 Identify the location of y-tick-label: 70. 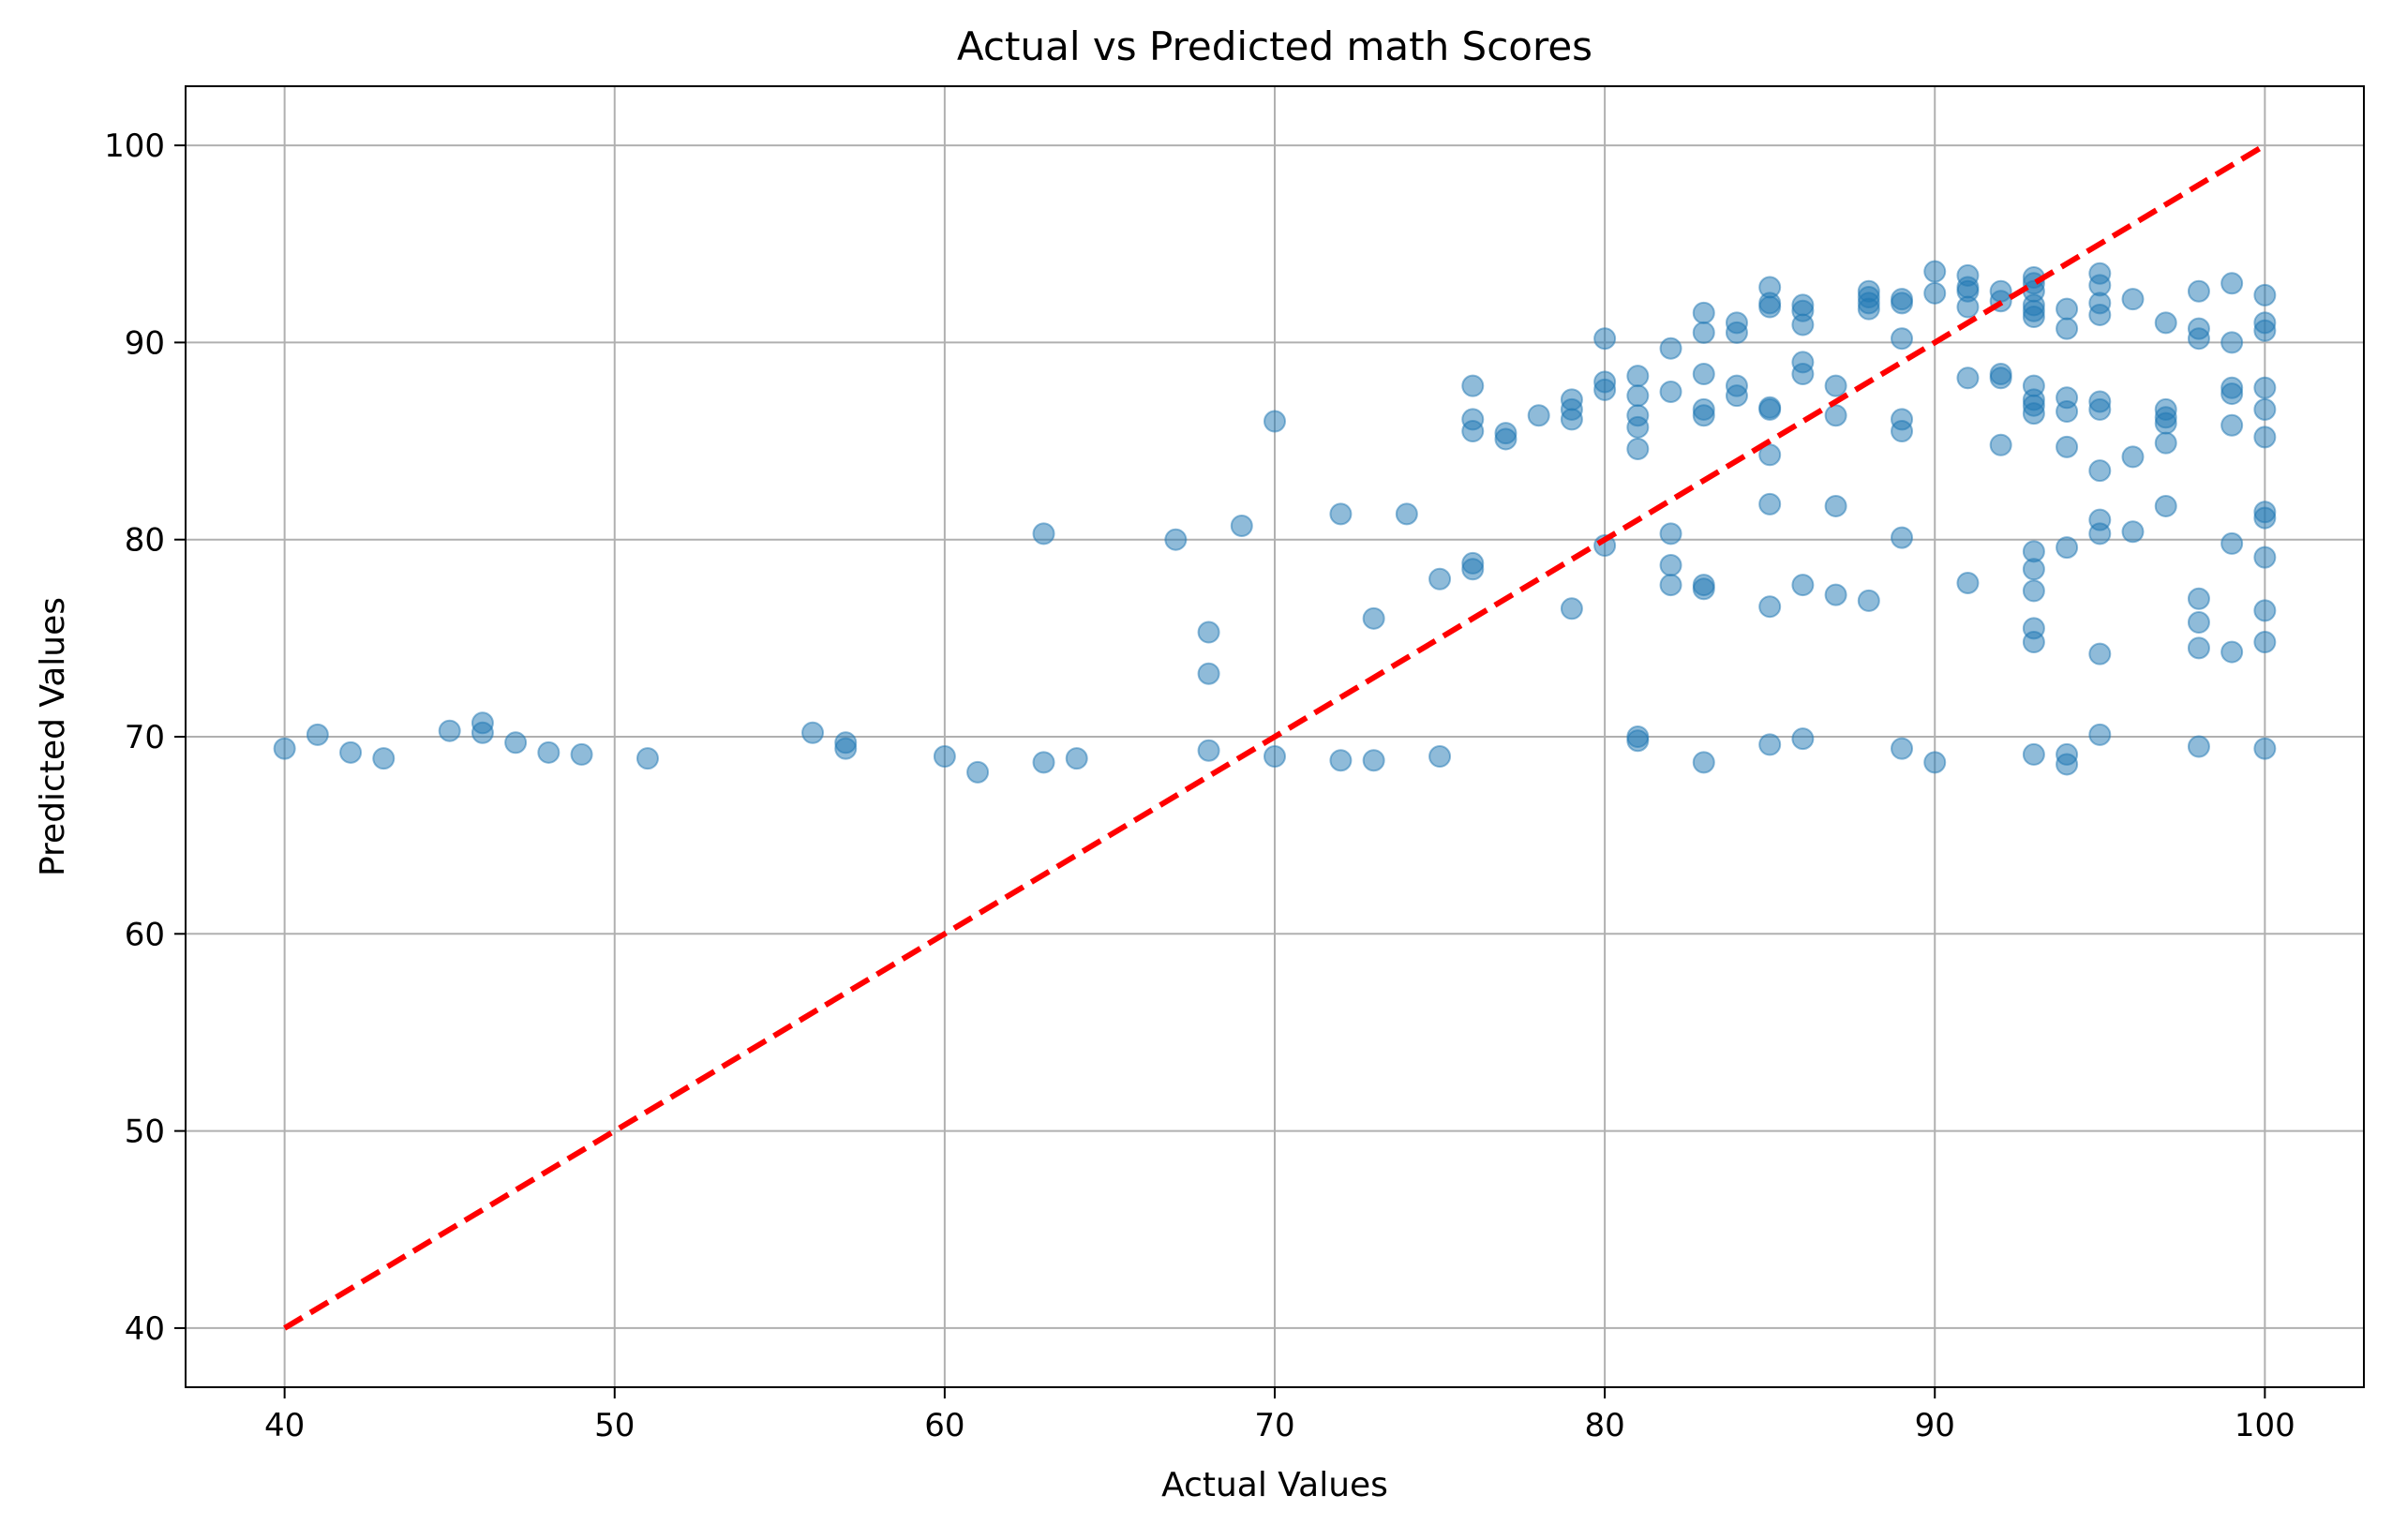
(145, 738).